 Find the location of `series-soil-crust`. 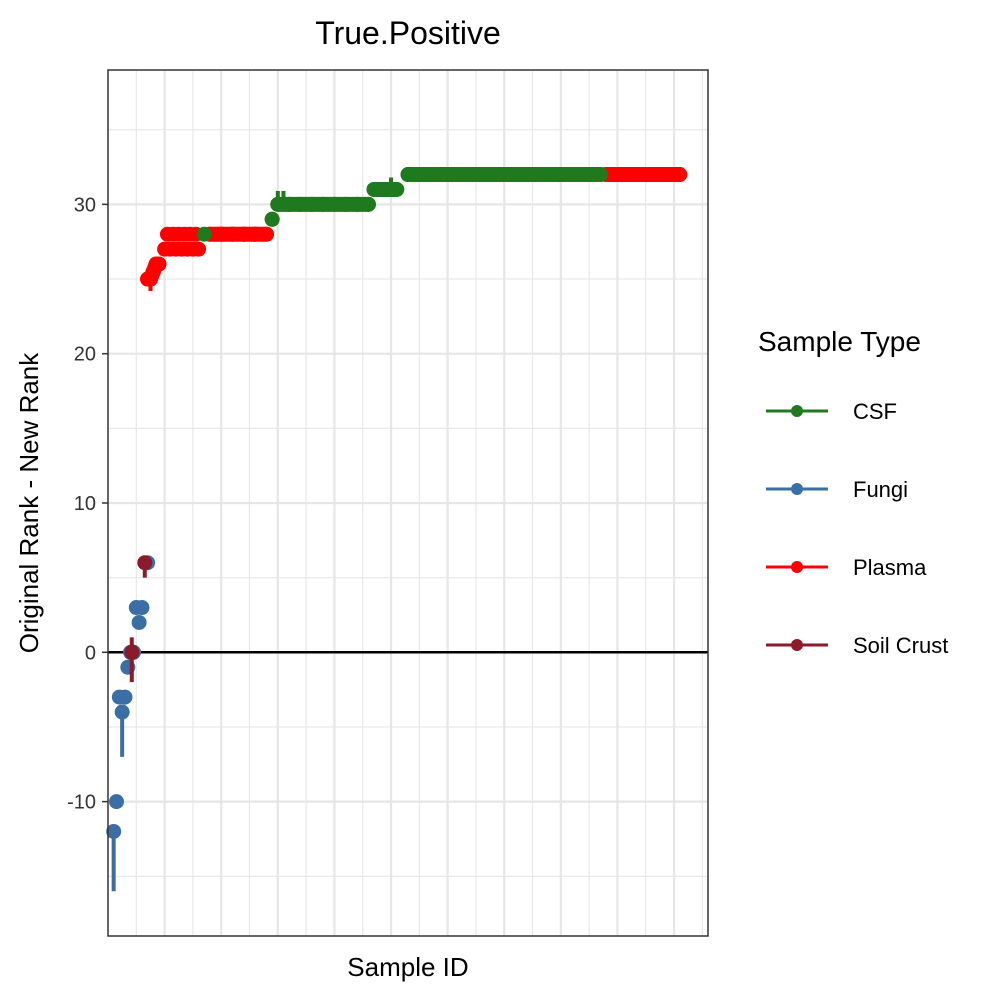

series-soil-crust is located at coordinates (138, 619).